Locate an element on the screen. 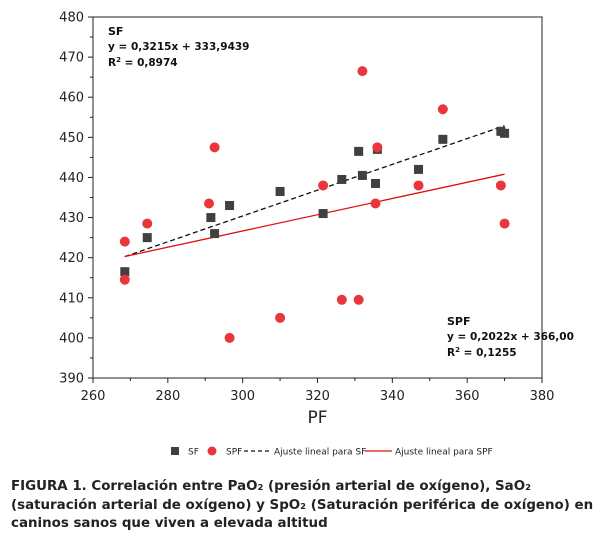 The width and height of the screenshot is (616, 543). x-tick-label: 320 is located at coordinates (317, 396).